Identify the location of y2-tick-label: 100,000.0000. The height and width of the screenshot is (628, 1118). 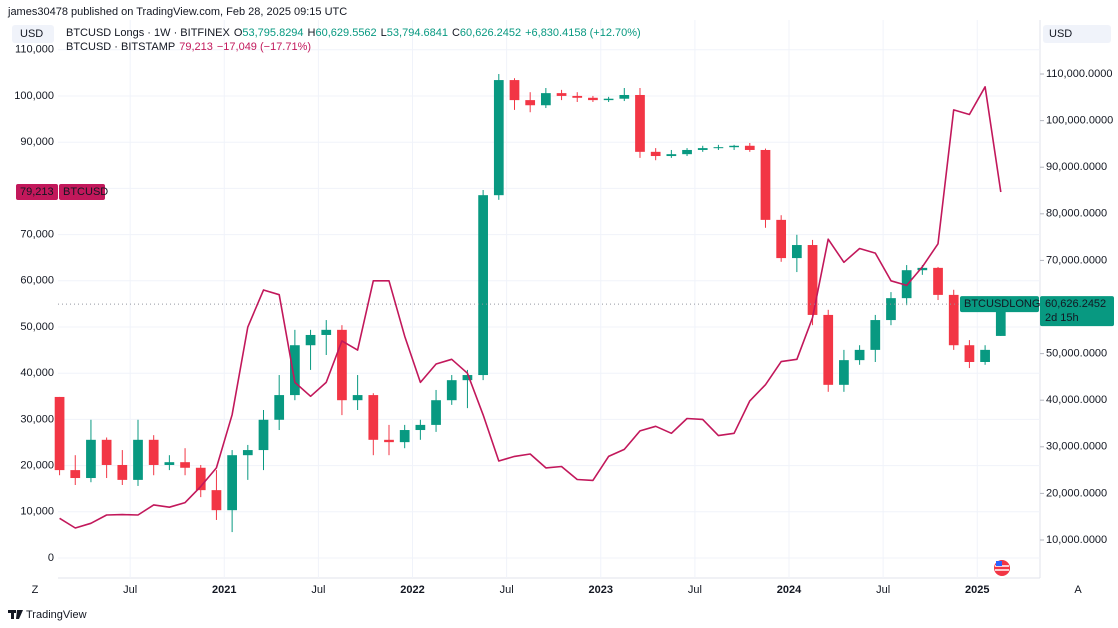
(1079, 121).